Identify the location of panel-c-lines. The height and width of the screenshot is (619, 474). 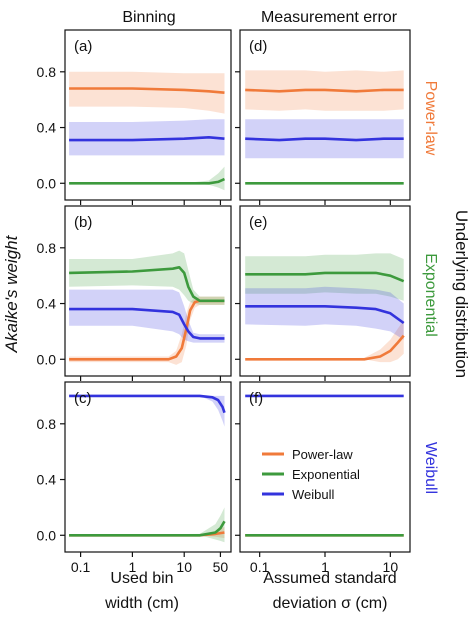
(147, 465).